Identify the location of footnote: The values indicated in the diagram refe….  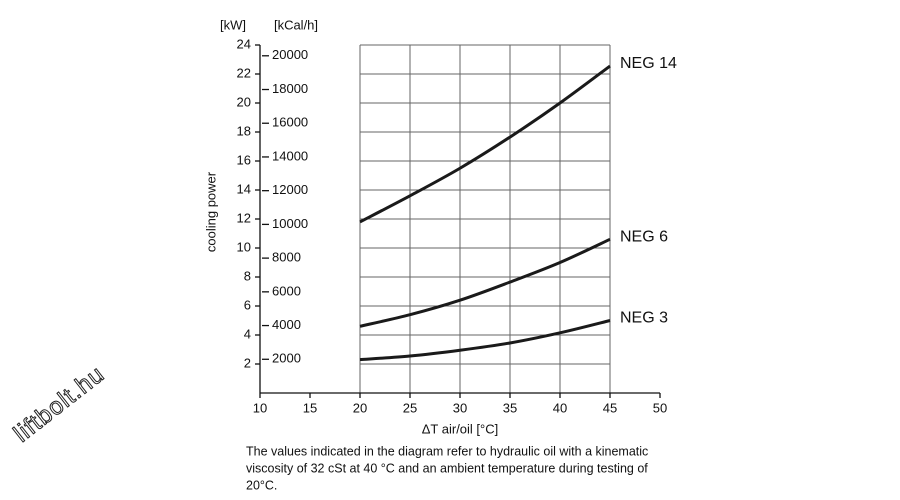
(447, 451).